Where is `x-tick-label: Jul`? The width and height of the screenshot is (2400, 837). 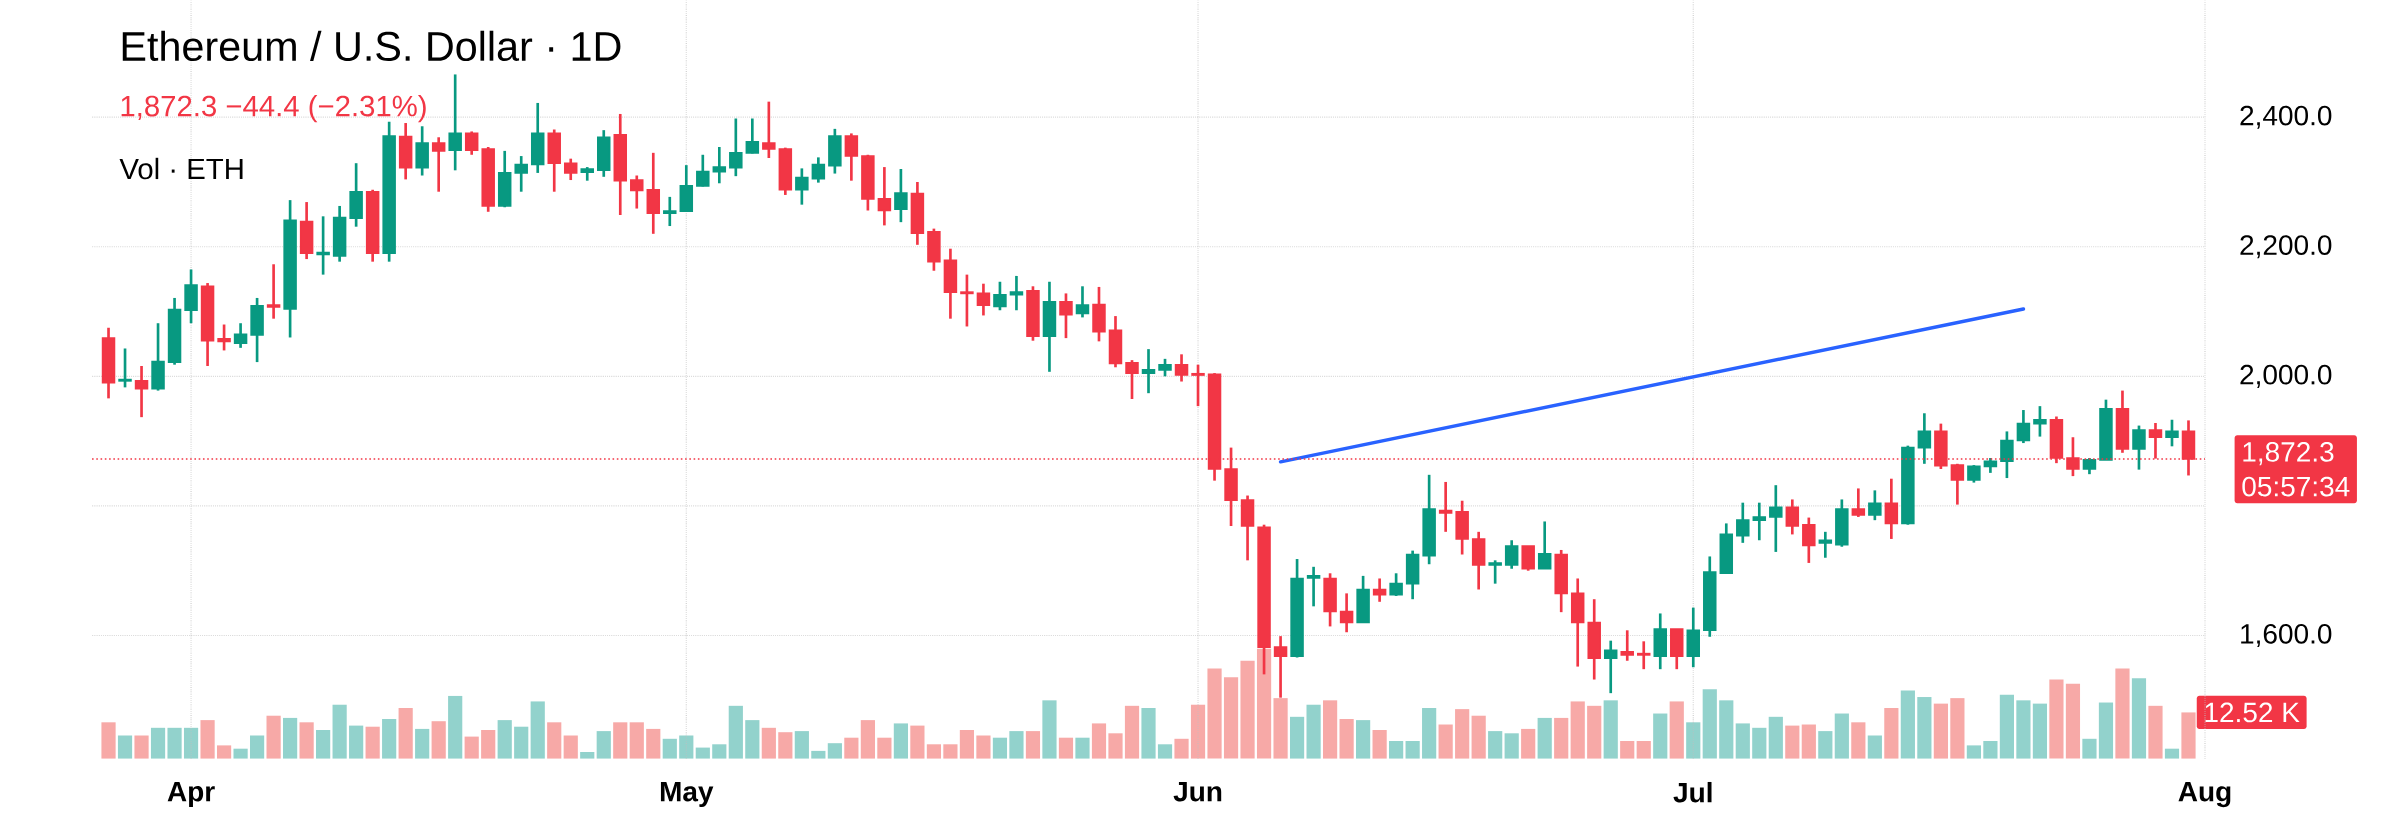 x-tick-label: Jul is located at coordinates (1692, 792).